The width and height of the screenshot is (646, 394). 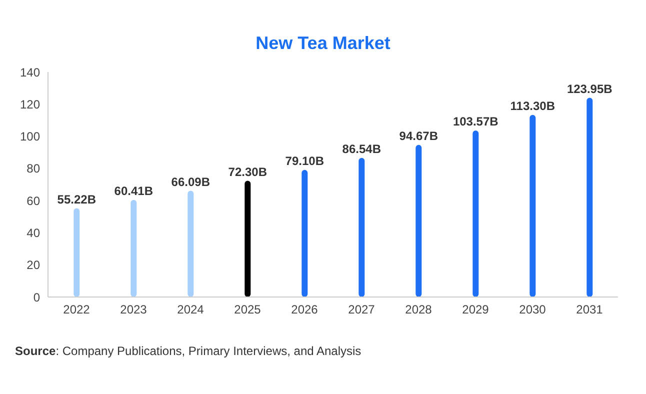 I want to click on y-tick-label: 100, so click(x=30, y=137).